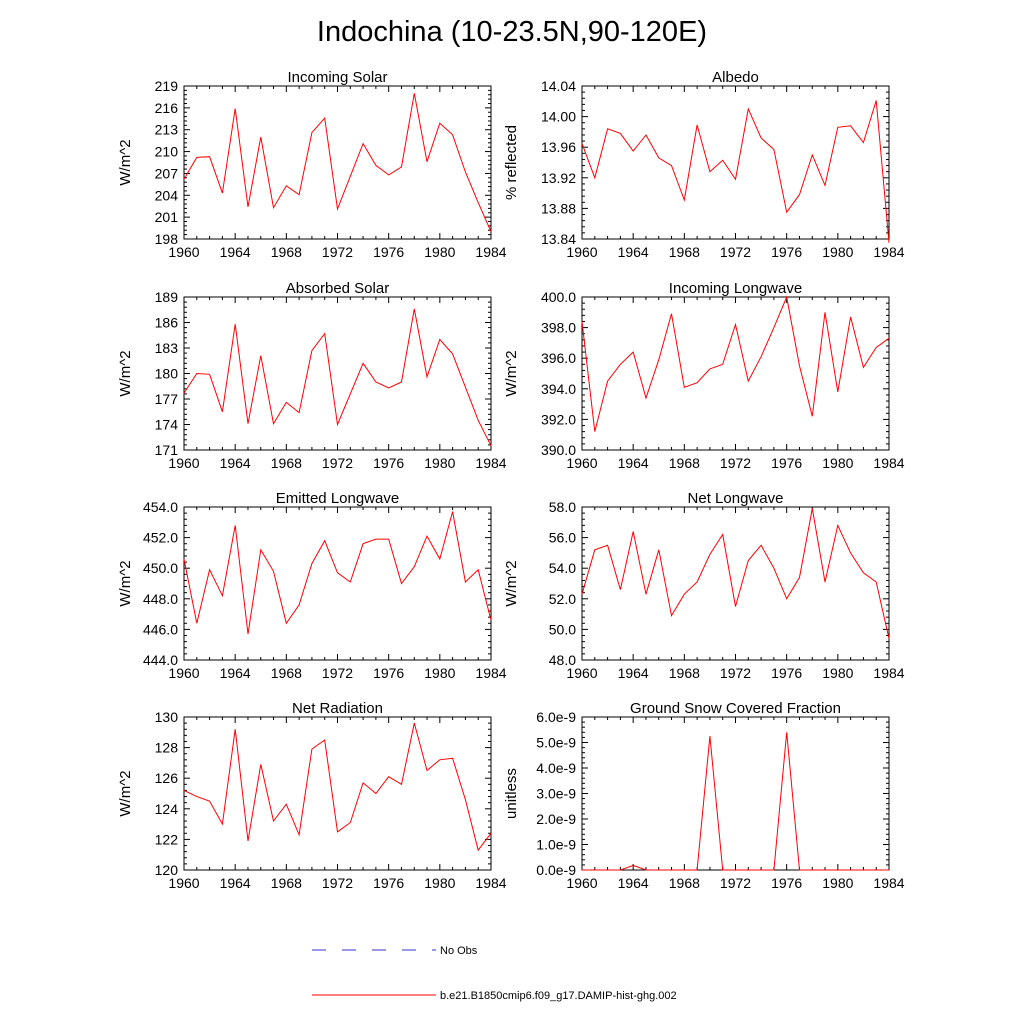  Describe the element at coordinates (558, 328) in the screenshot. I see `y-tick-label: 398.0` at that location.